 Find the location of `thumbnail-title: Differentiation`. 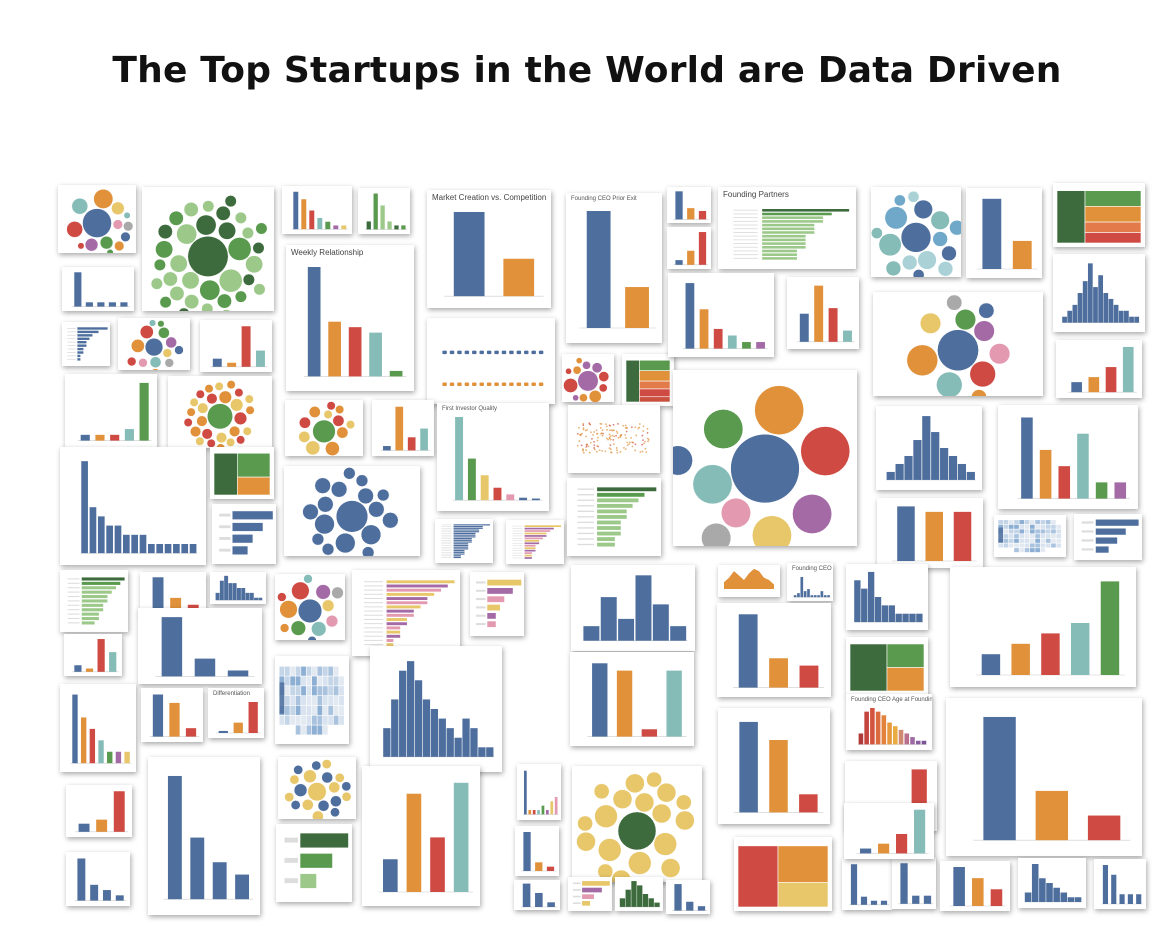

thumbnail-title: Differentiation is located at coordinates (231, 694).